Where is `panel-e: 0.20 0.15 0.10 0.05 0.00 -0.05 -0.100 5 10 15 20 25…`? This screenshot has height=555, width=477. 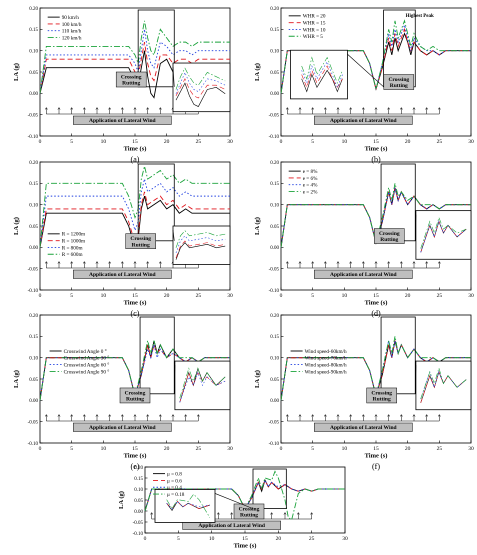 panel-e: 0.20 0.15 0.10 0.05 0.00 -0.05 -0.100 5 10 15 20 25… is located at coordinates (123, 392).